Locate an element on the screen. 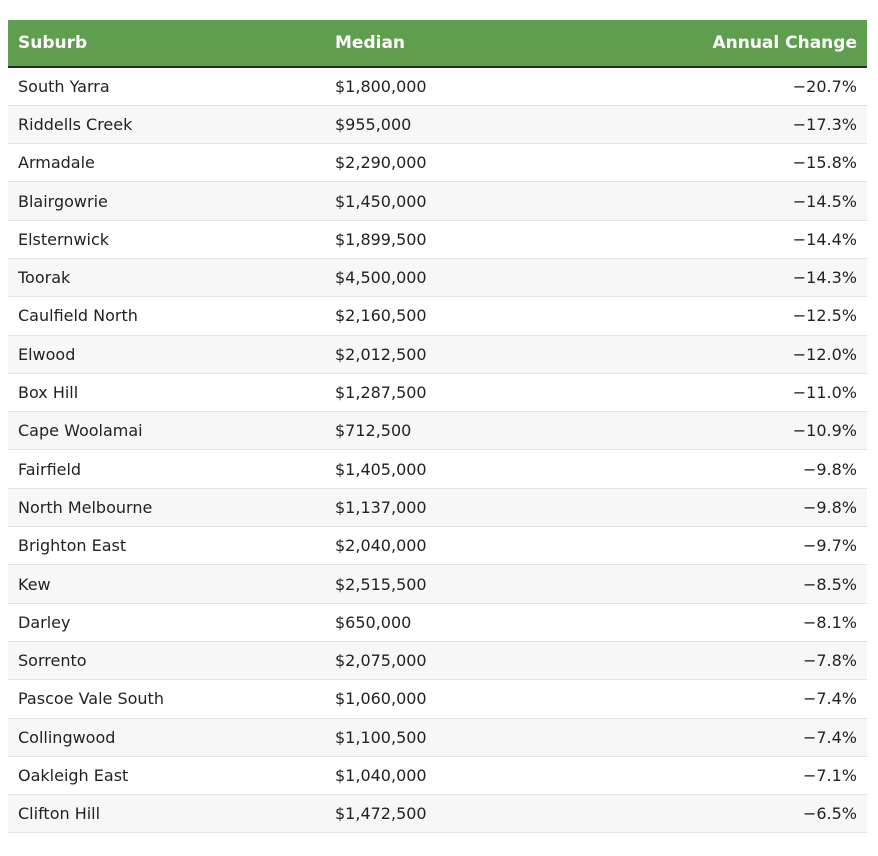 The width and height of the screenshot is (878, 856). cell-suburb: Fairfield is located at coordinates (50, 469).